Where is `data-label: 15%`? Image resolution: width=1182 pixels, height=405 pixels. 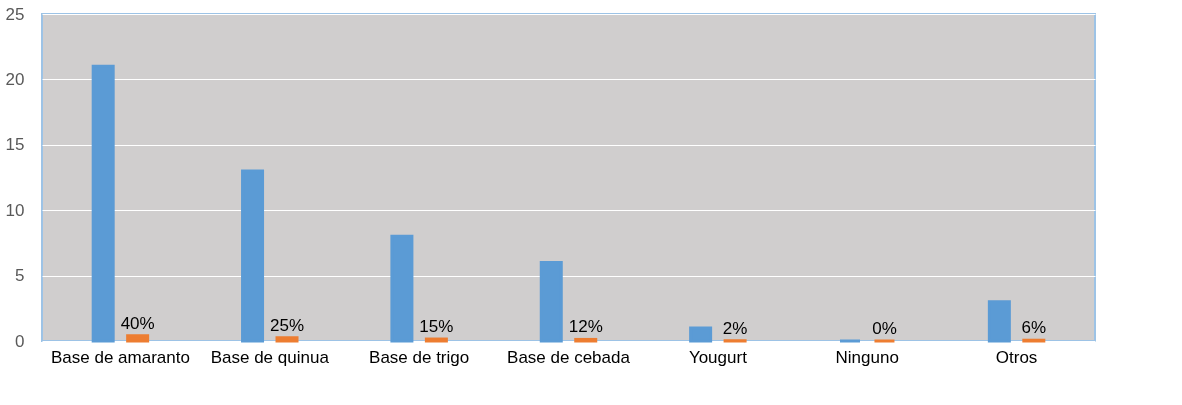 data-label: 15% is located at coordinates (436, 327).